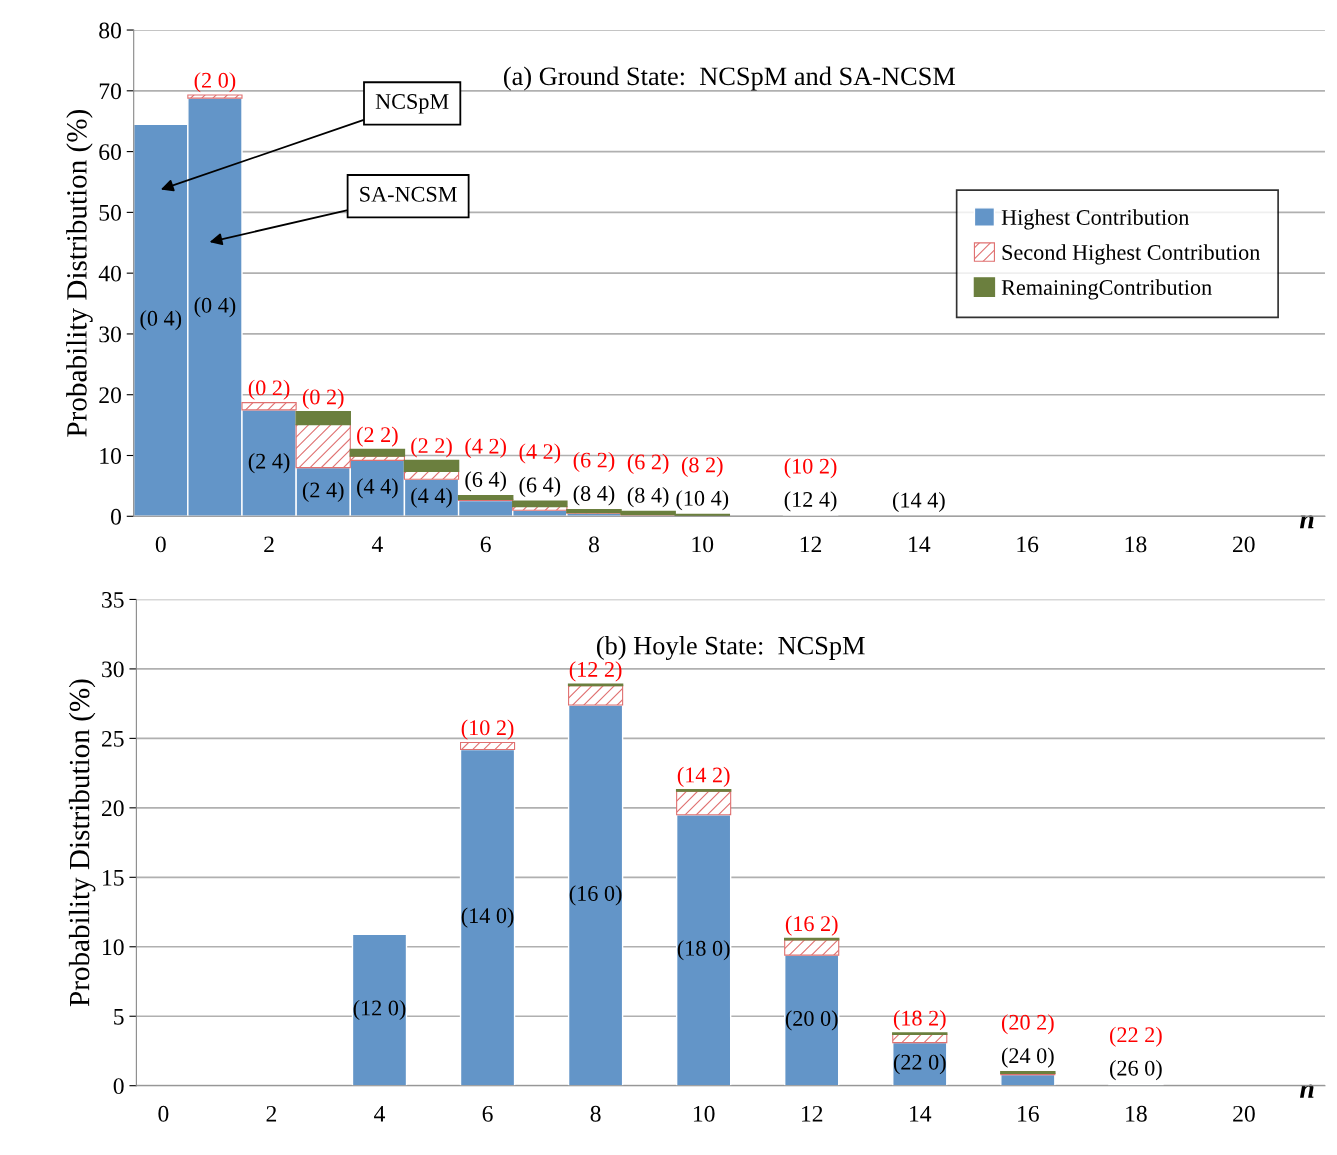  I want to click on y-tick-label: 35, so click(113, 600).